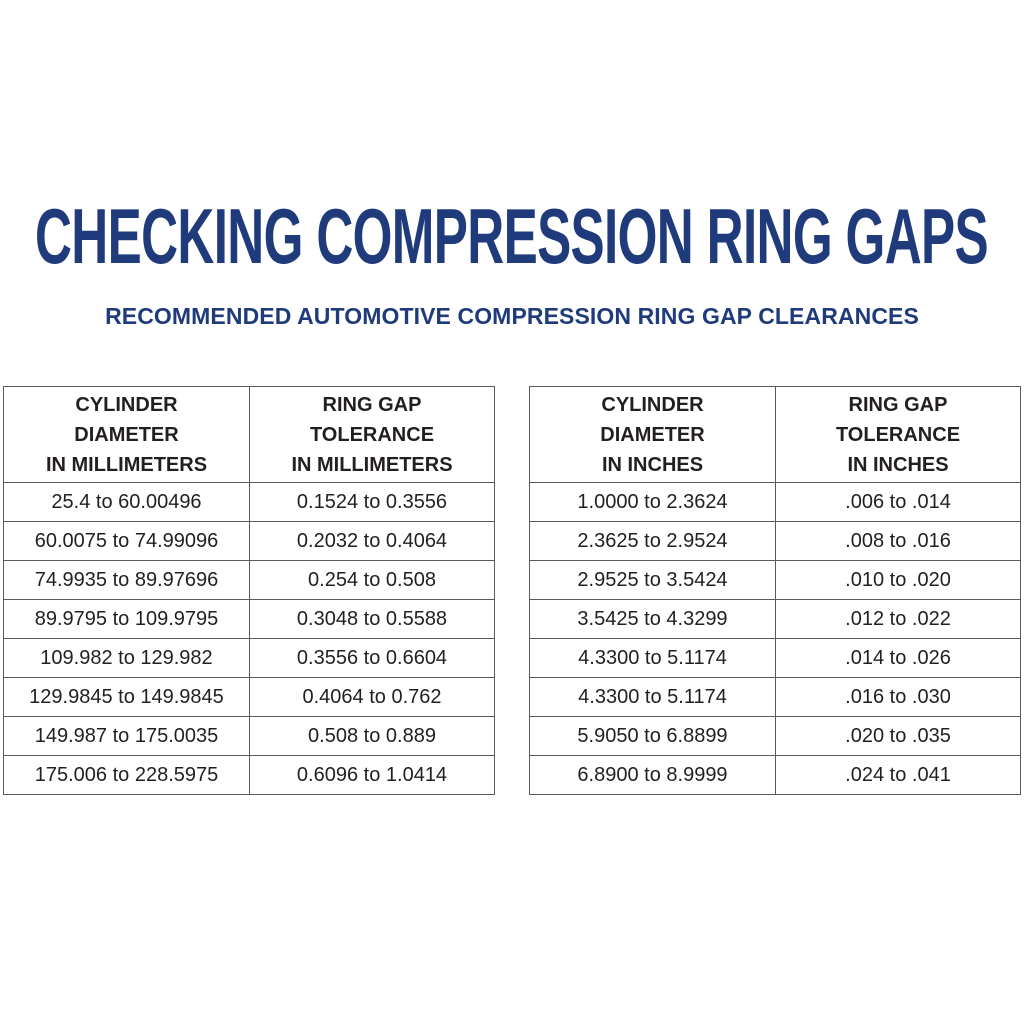  Describe the element at coordinates (372, 502) in the screenshot. I see `ring-gap-tolerance-cell: 0.1524 to 0.3556` at that location.